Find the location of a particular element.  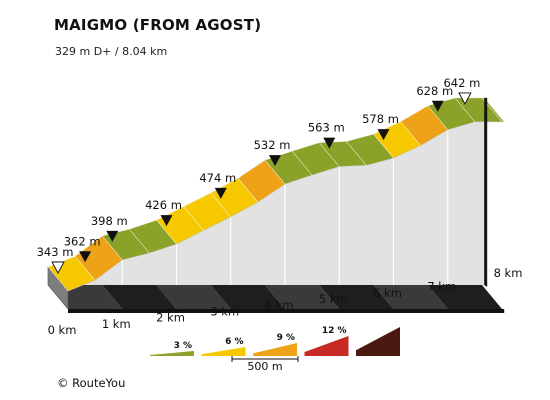

elevation-label: 343 m is located at coordinates (55, 252).